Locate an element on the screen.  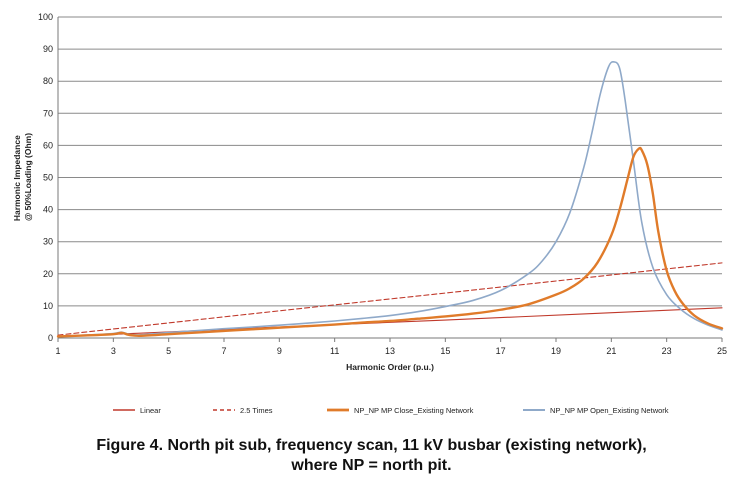
series-line-2-5-times is located at coordinates (390, 299).